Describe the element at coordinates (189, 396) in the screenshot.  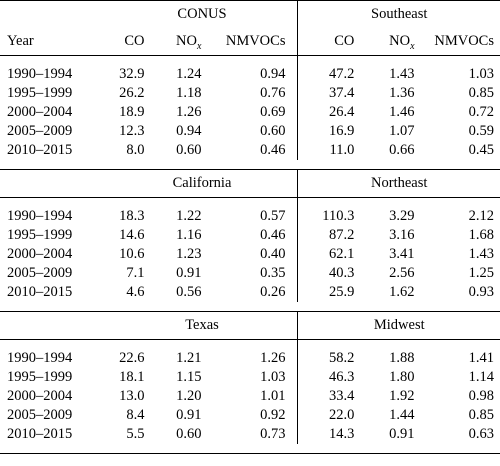
I see `left-nox-value: 1.20` at that location.